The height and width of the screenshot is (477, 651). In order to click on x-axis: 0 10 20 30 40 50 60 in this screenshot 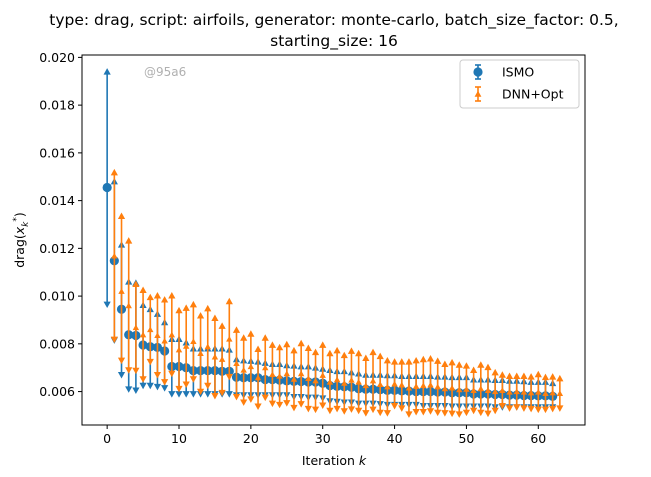, I will do `click(324, 435)`.